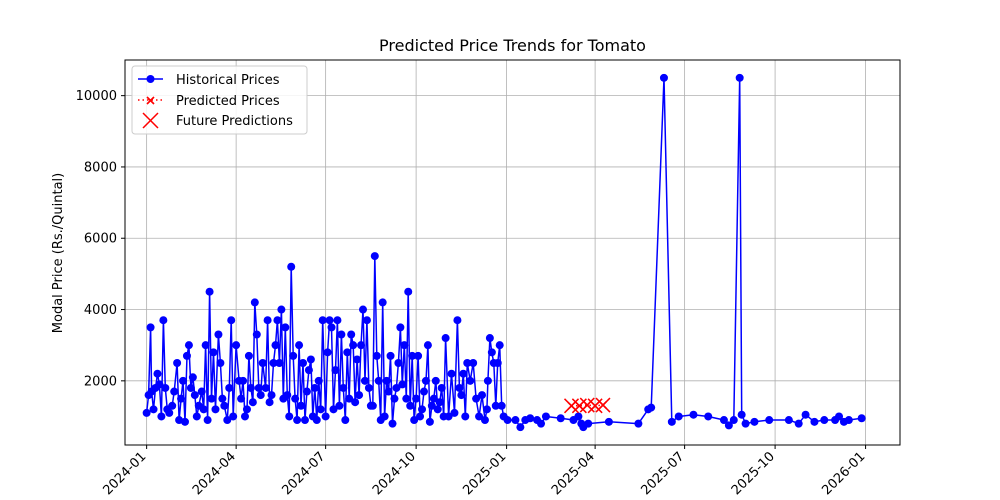 This screenshot has width=1000, height=500. I want to click on legend-label-predicted: Predicted Prices, so click(228, 101).